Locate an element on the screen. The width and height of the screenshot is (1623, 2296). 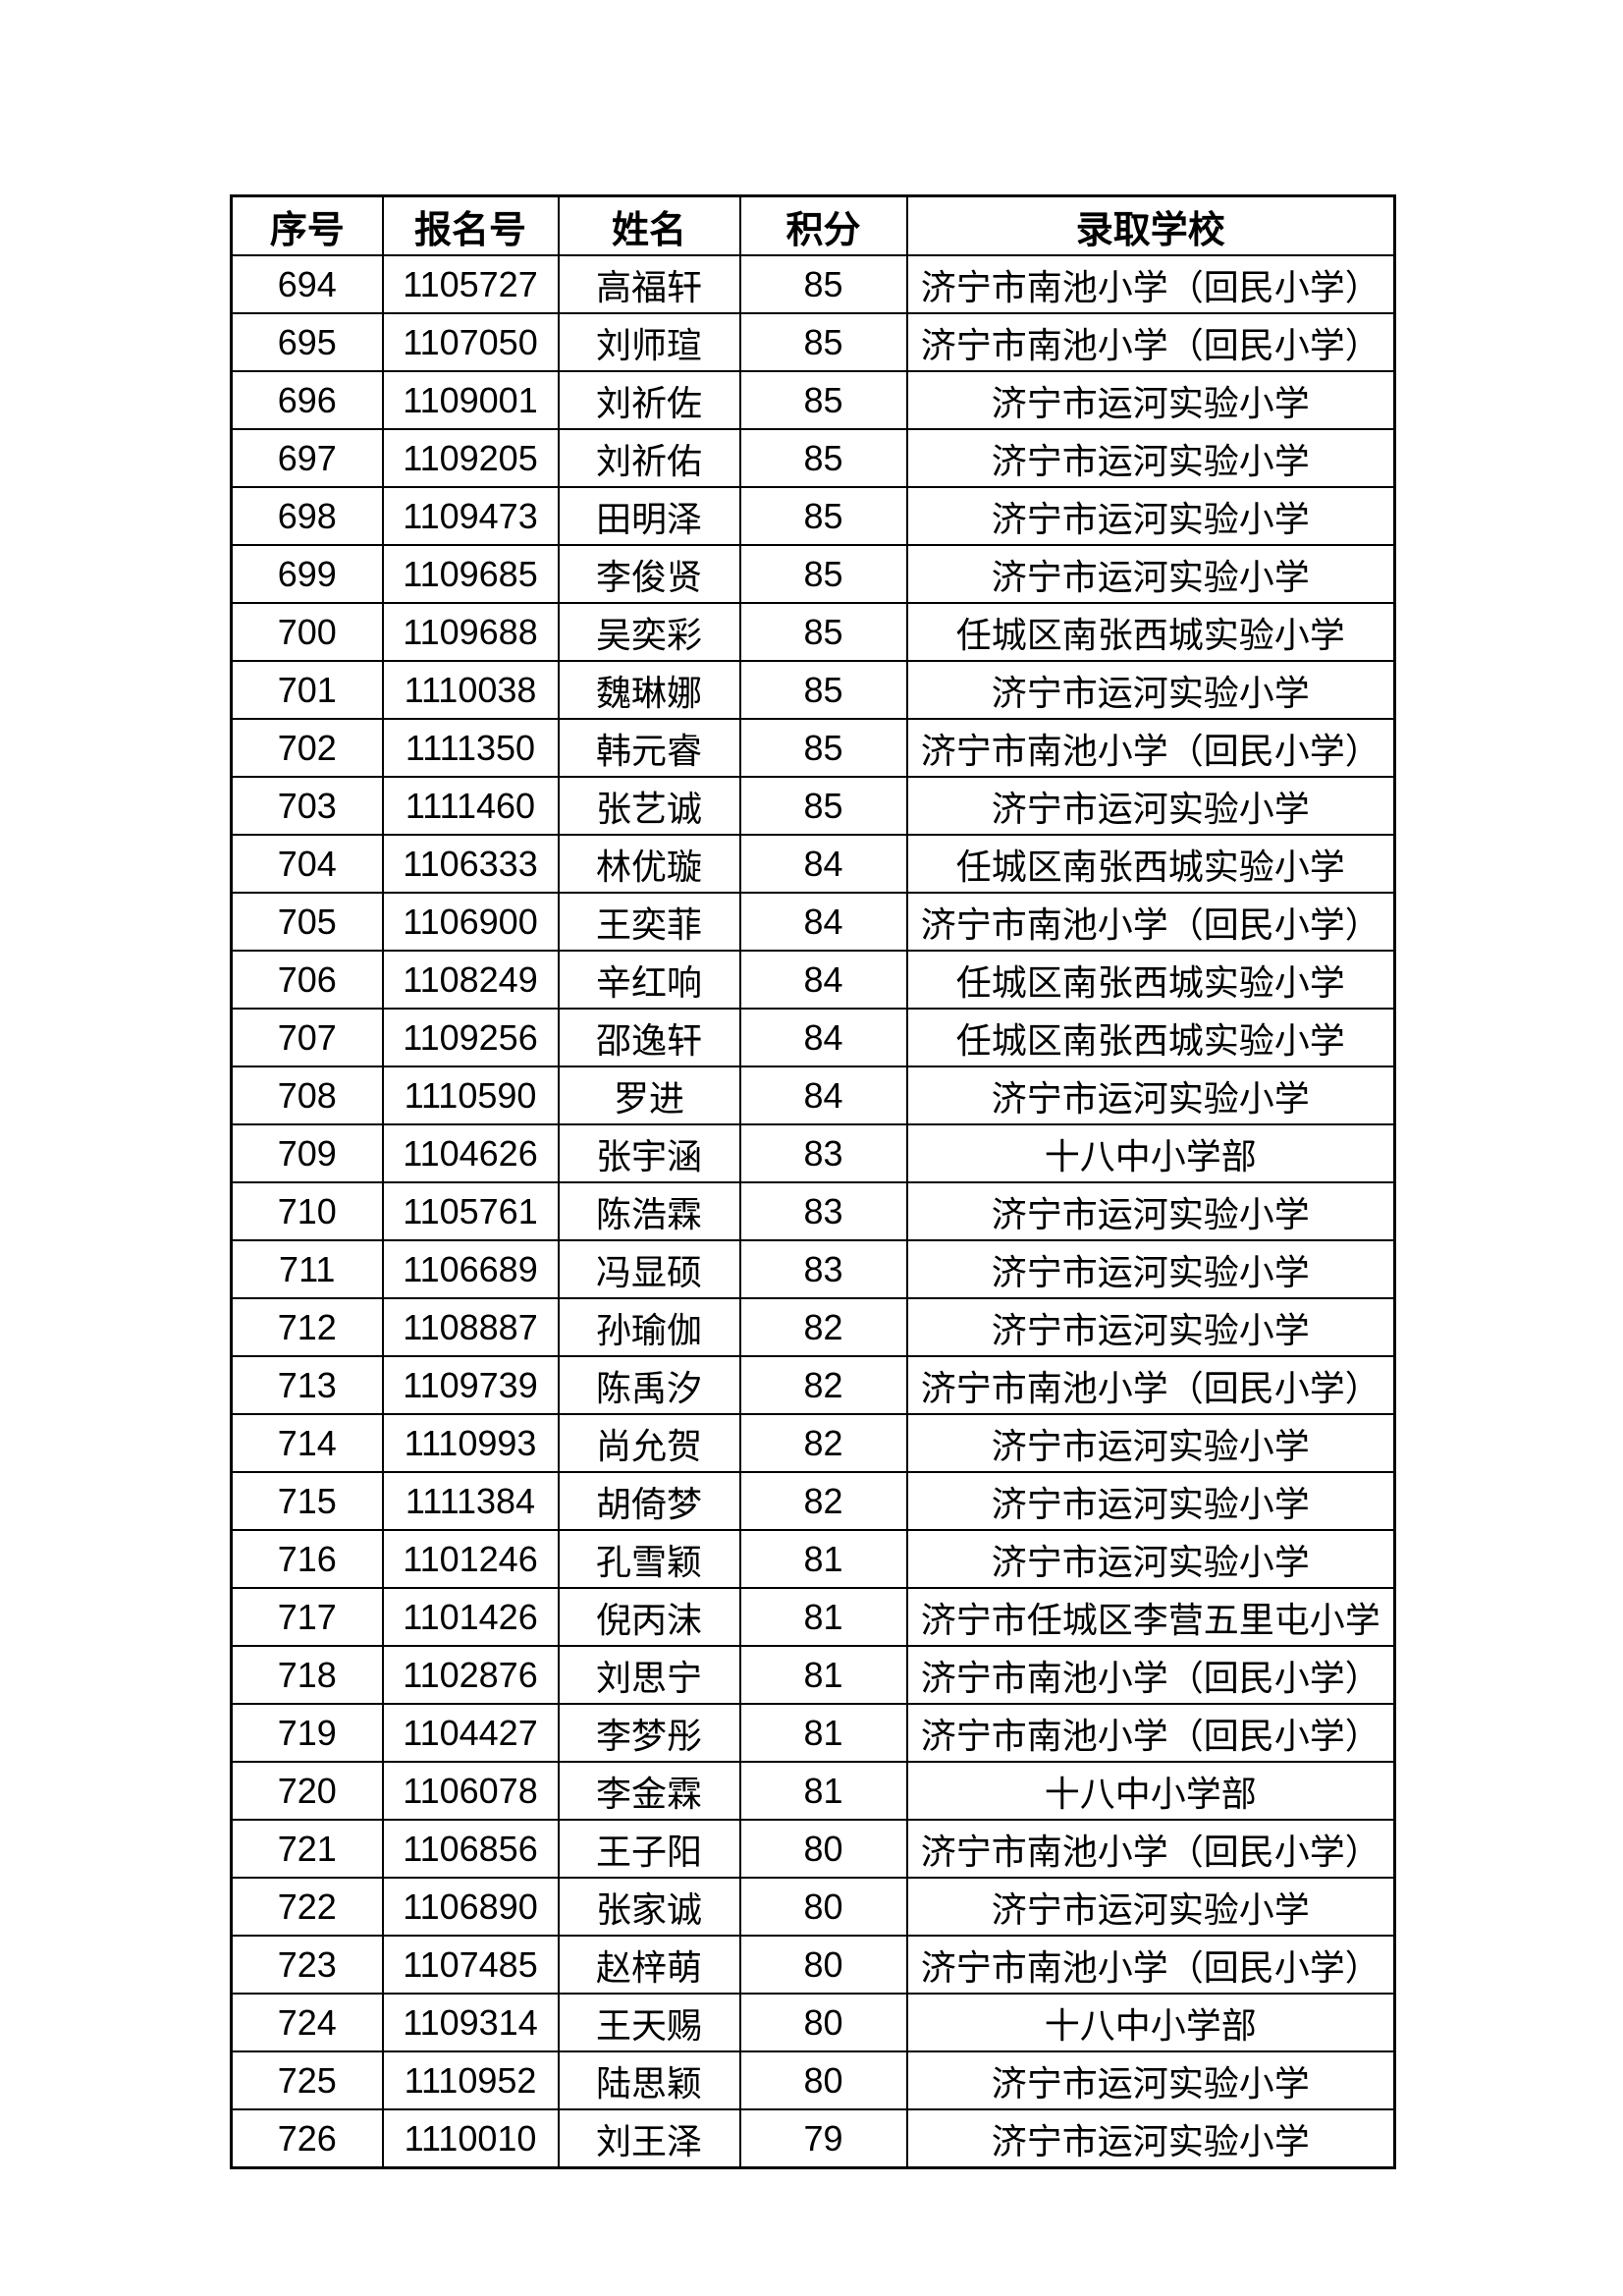
table-row: 701 1110038 魏琳娜 85 济宁市运河实验小学 is located at coordinates (813, 690).